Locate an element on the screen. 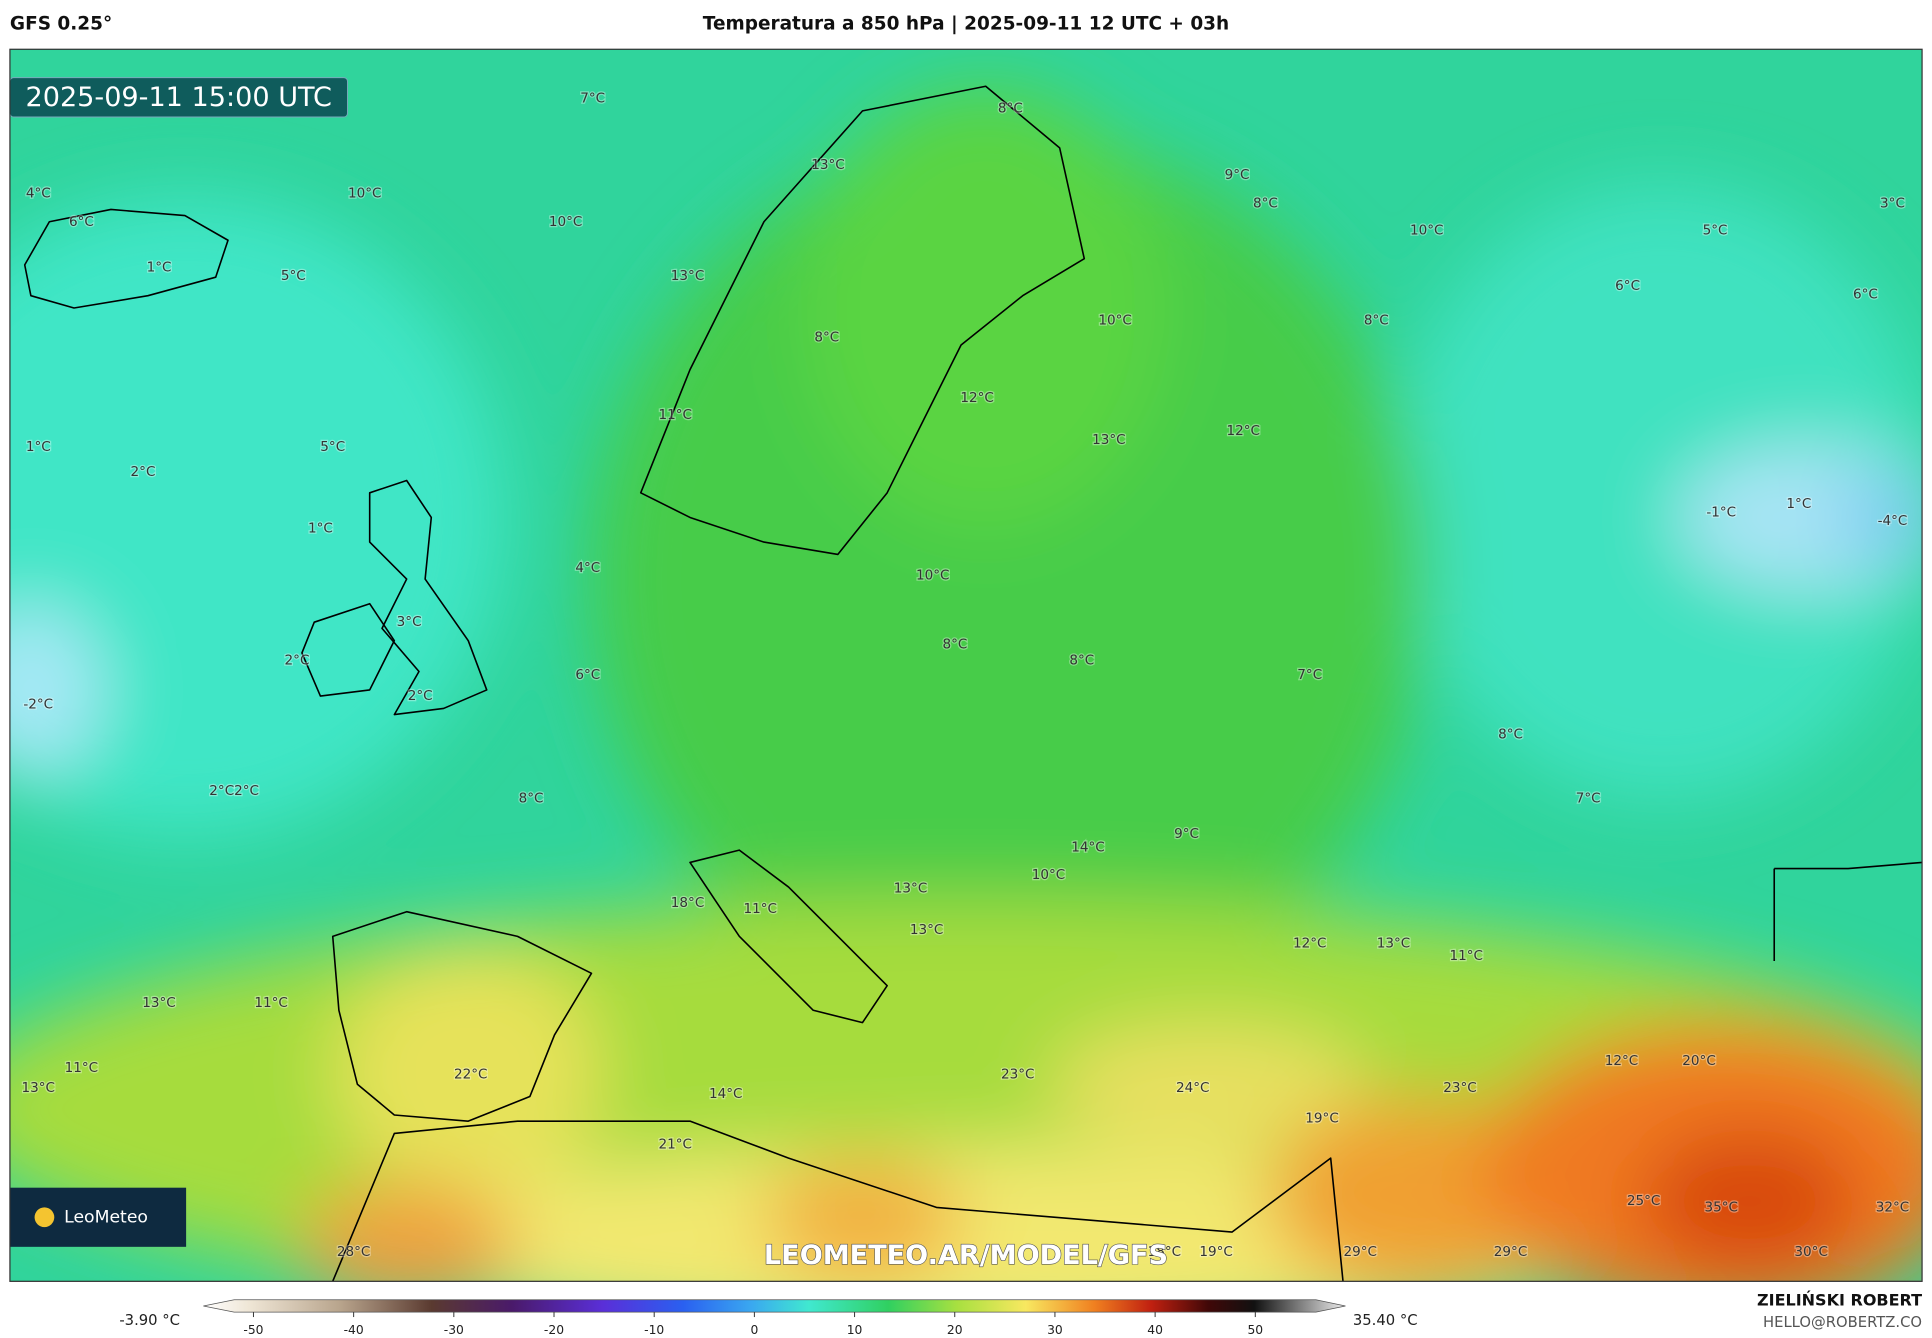 This screenshot has width=1932, height=1338. temp-label: -2°C is located at coordinates (38, 705).